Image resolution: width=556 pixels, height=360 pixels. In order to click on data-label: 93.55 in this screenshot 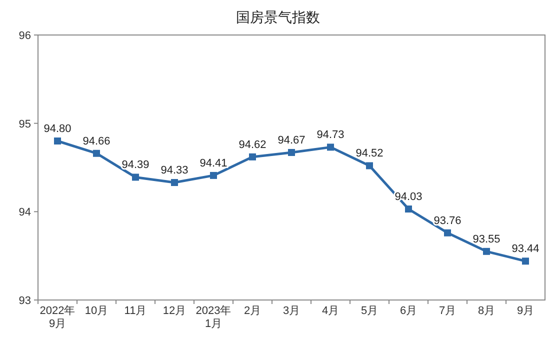, I will do `click(486, 239)`.